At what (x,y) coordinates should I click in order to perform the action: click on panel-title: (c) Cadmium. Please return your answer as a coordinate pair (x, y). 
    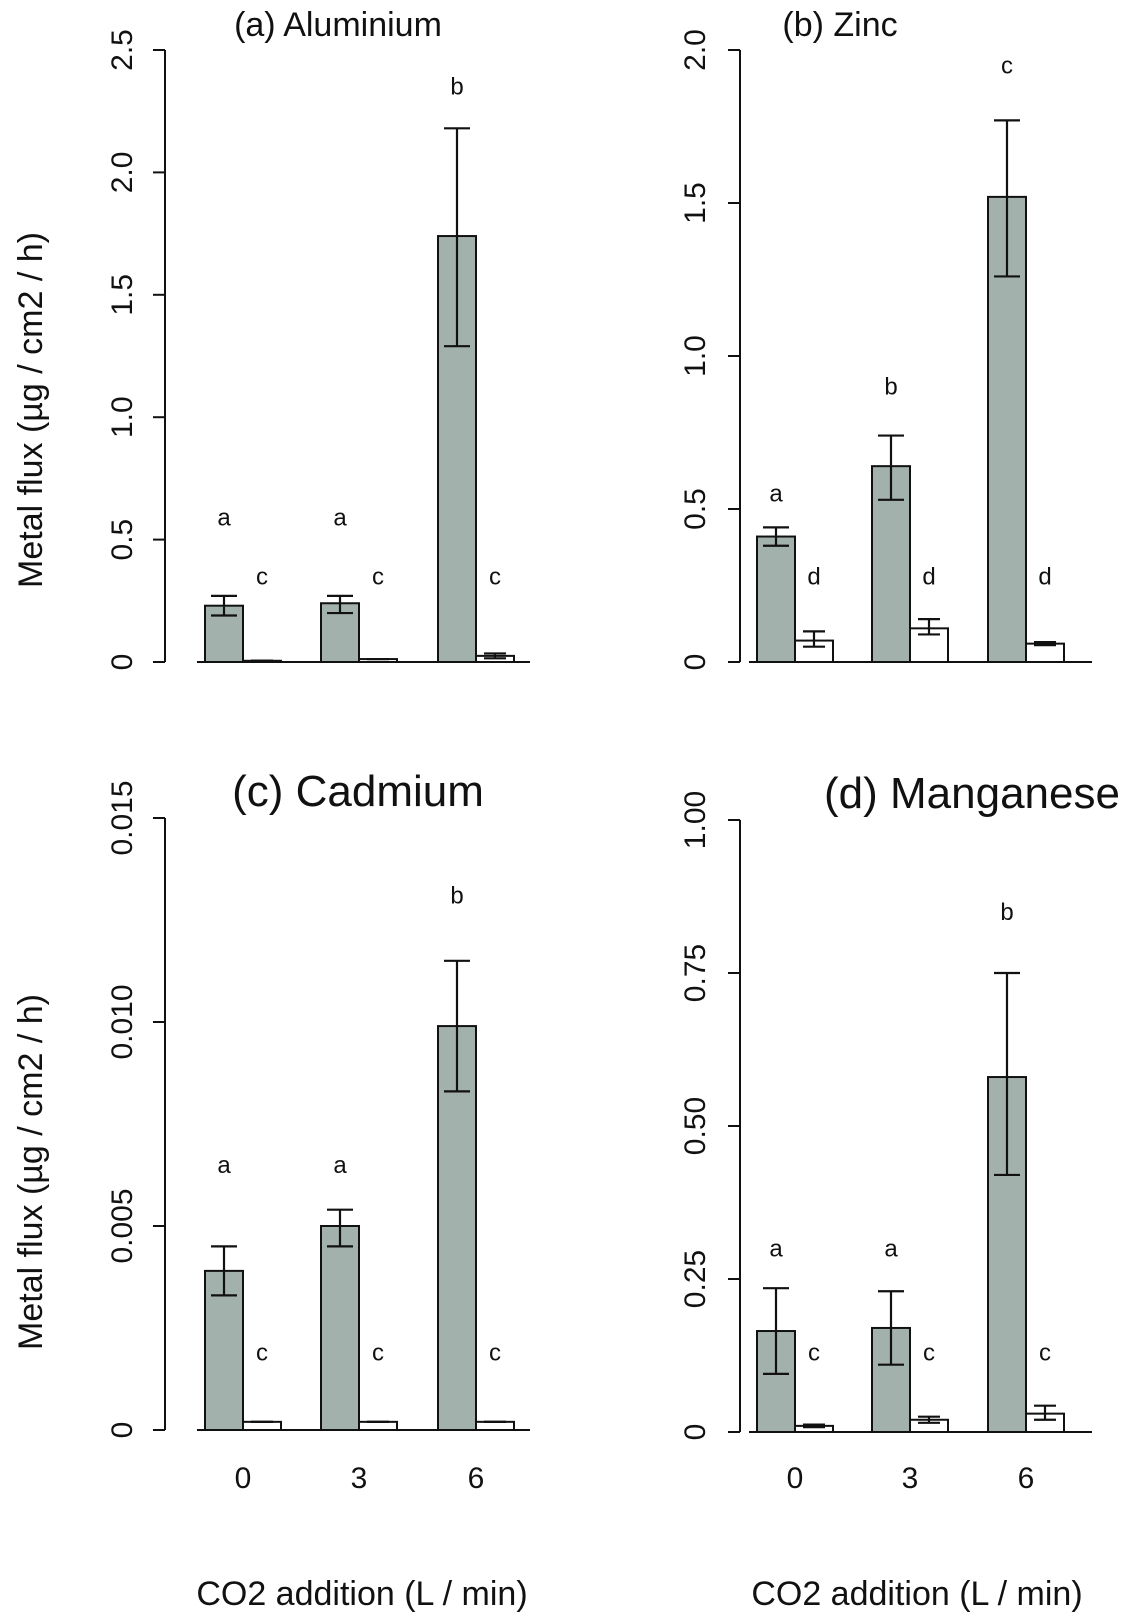
    Looking at the image, I should click on (358, 791).